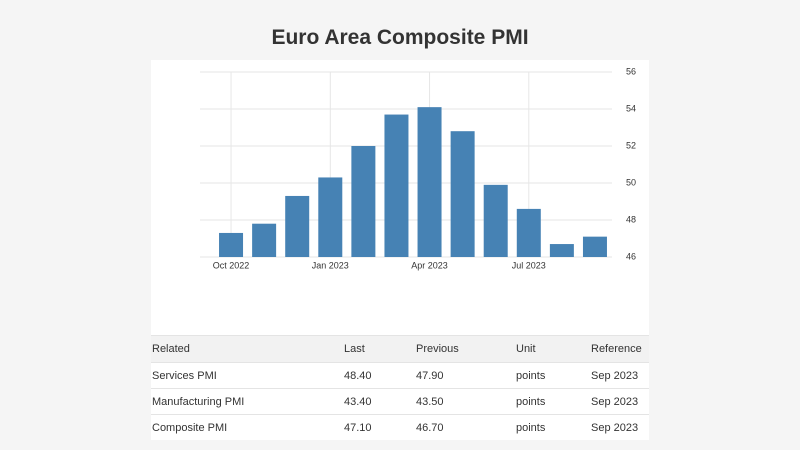 The image size is (800, 450). Describe the element at coordinates (529, 265) in the screenshot. I see `x-tick-label: Jul 2023` at that location.